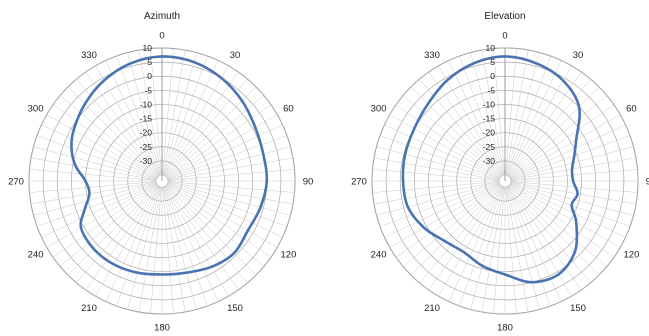 This screenshot has width=649, height=336. Describe the element at coordinates (161, 36) in the screenshot. I see `azimuth-angle-label-0: 0` at that location.